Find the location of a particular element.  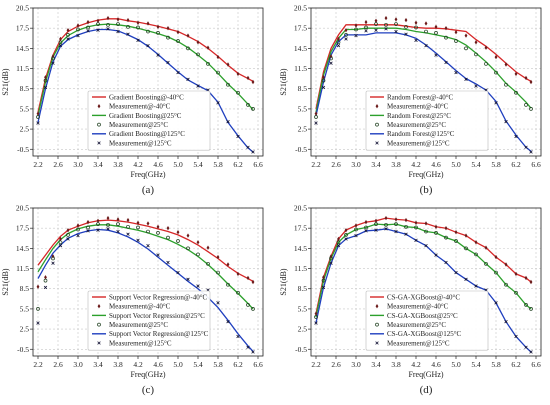

x-tick-label: 6.2 is located at coordinates (516, 364).